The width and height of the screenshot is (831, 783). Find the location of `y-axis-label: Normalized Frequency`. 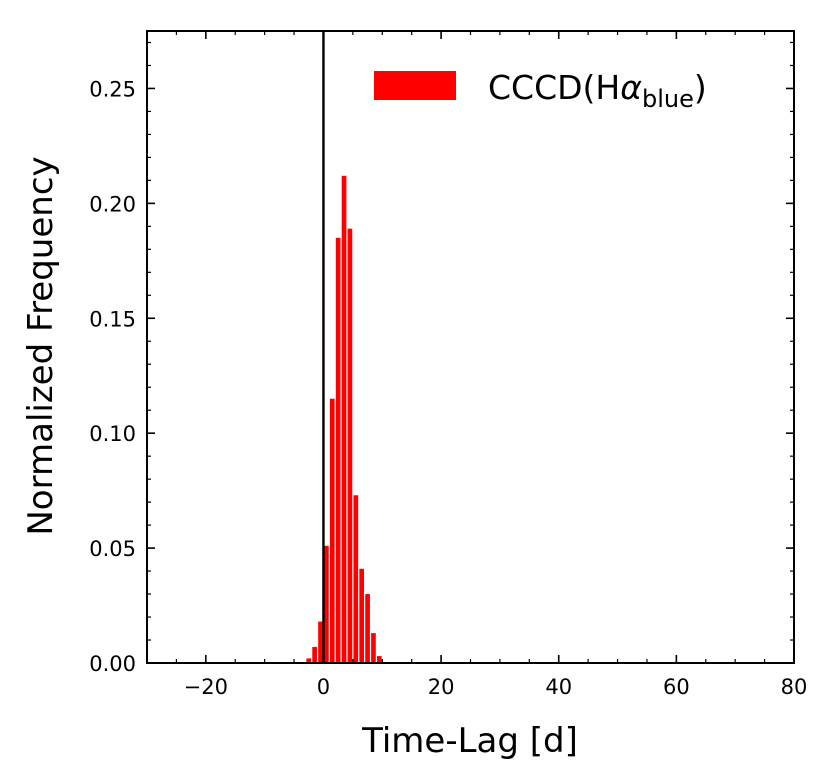

y-axis-label: Normalized Frequency is located at coordinates (41, 345).